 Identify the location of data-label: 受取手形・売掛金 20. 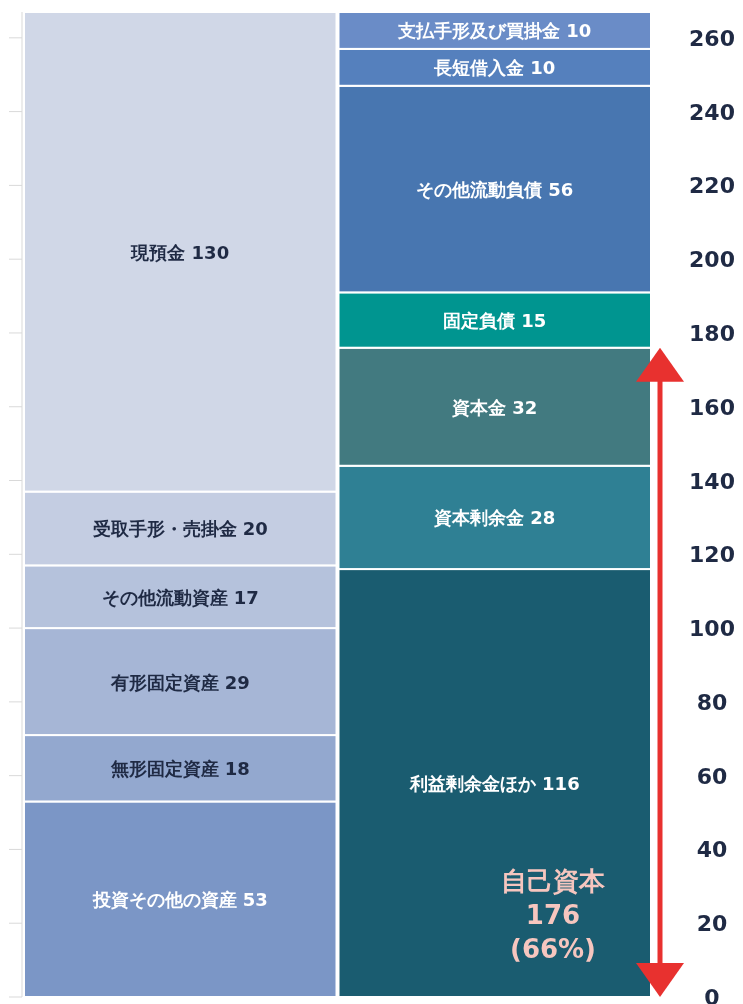
(180, 529).